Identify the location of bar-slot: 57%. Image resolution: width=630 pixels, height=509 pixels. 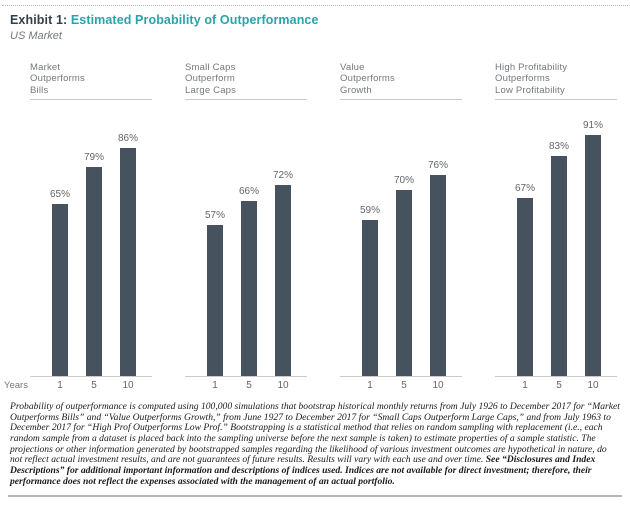
(215, 292).